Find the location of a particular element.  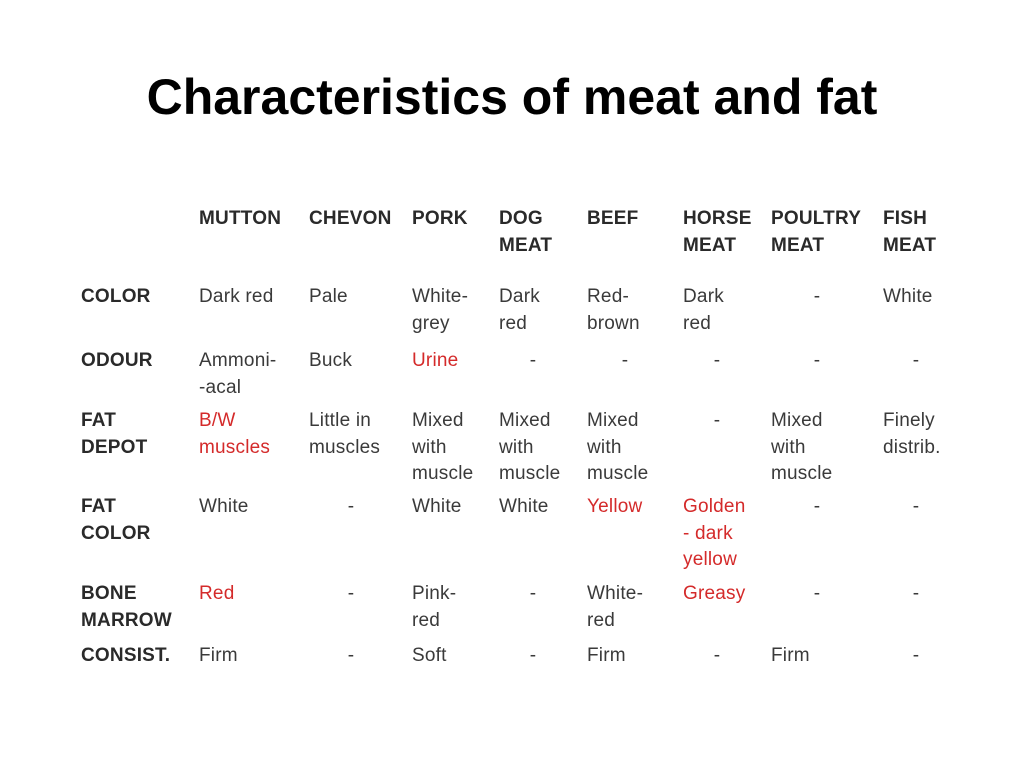

column-header-dog-meat: DOG MEAT is located at coordinates (526, 232).